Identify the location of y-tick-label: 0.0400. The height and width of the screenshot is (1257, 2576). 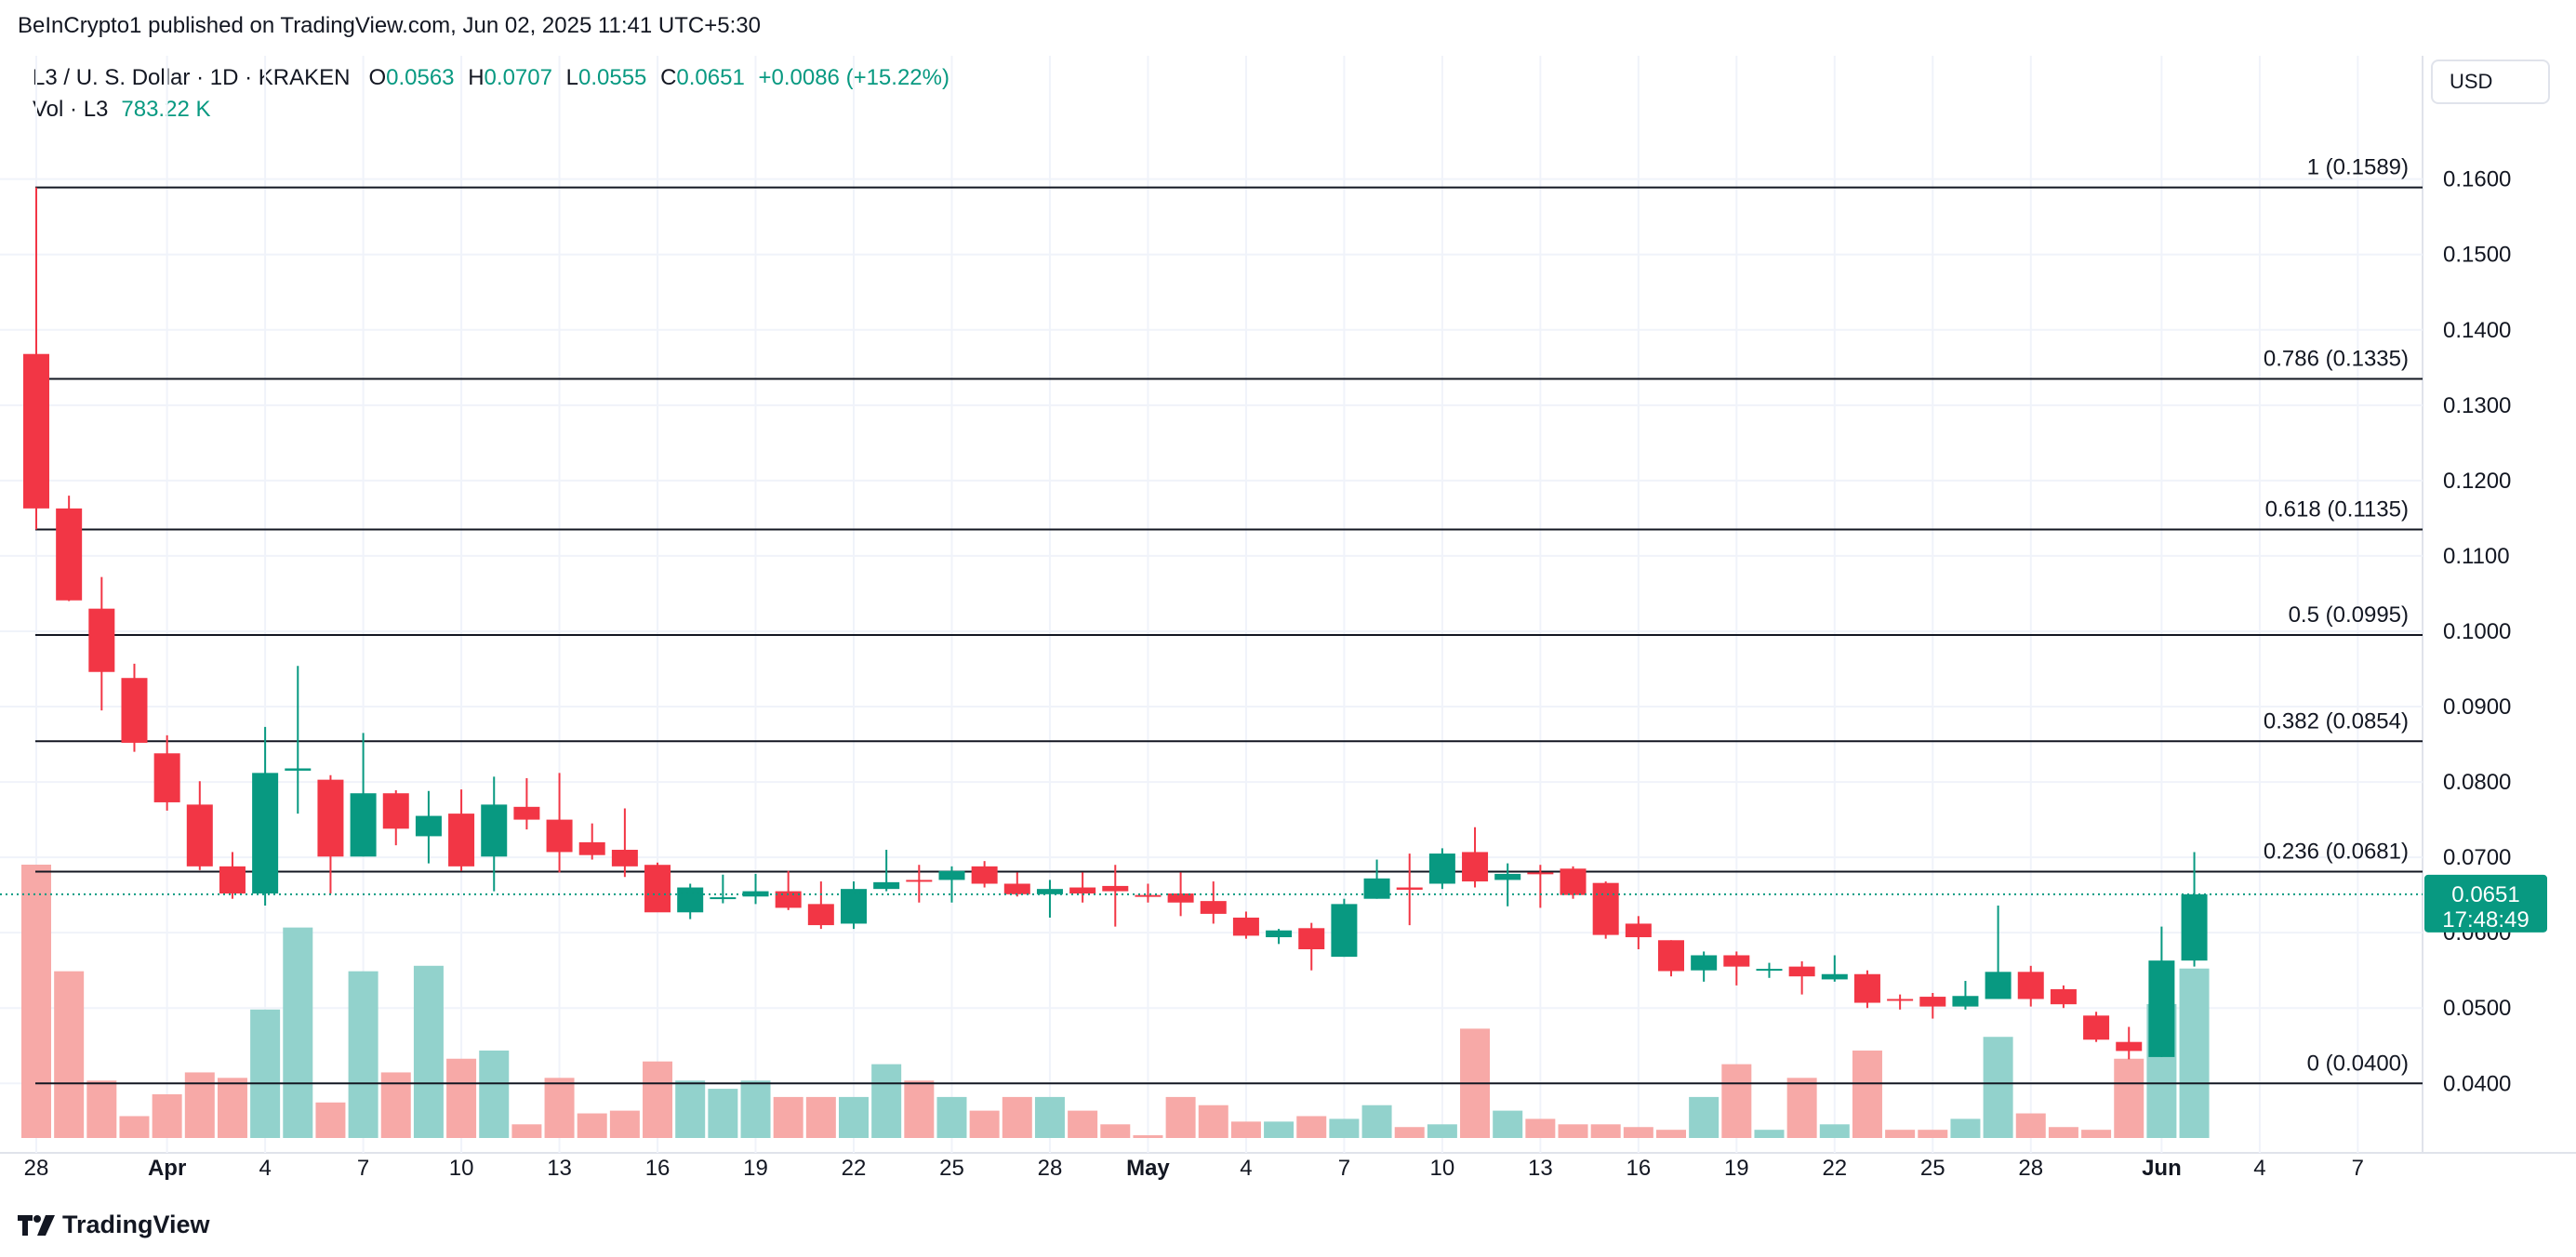
(2477, 1083).